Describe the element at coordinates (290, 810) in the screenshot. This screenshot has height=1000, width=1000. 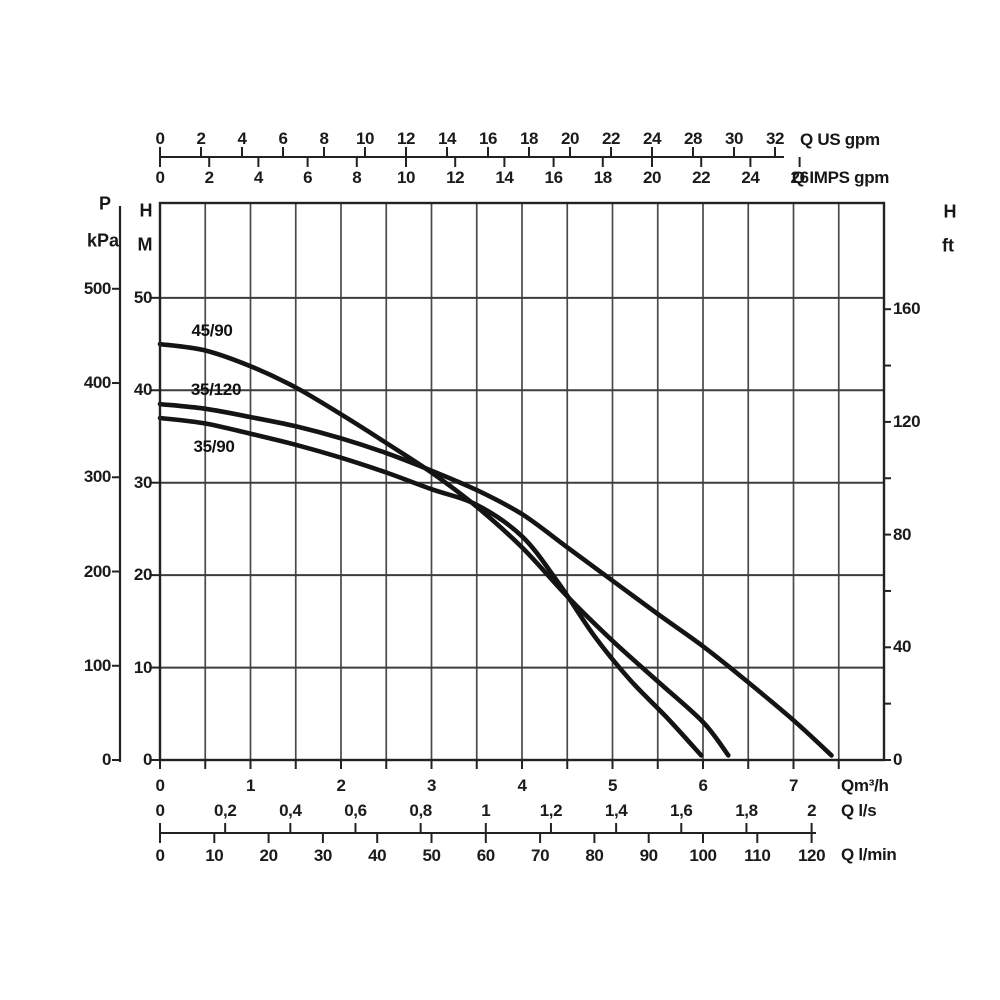
I see `tick-label: 0,4` at that location.